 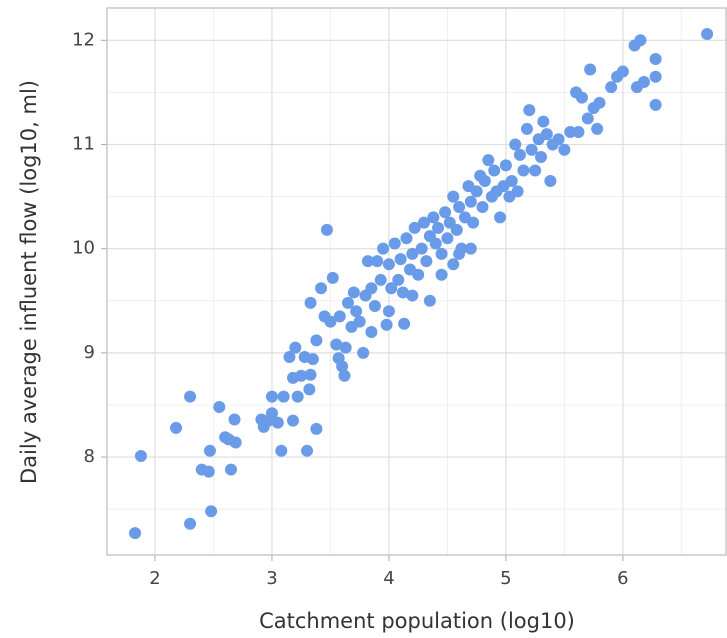 I want to click on x-tick-label: 2, so click(x=154, y=578).